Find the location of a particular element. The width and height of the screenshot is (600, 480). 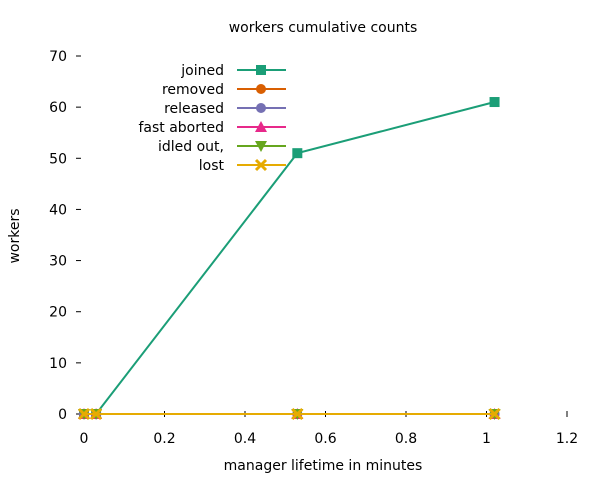

legend-item-fast-aborted: fast aborted is located at coordinates (212, 128).